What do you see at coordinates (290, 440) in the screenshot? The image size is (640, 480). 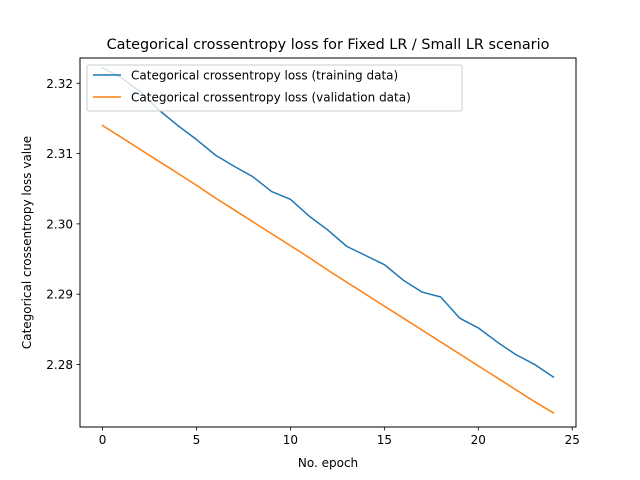 I see `x-tick-label: 10` at bounding box center [290, 440].